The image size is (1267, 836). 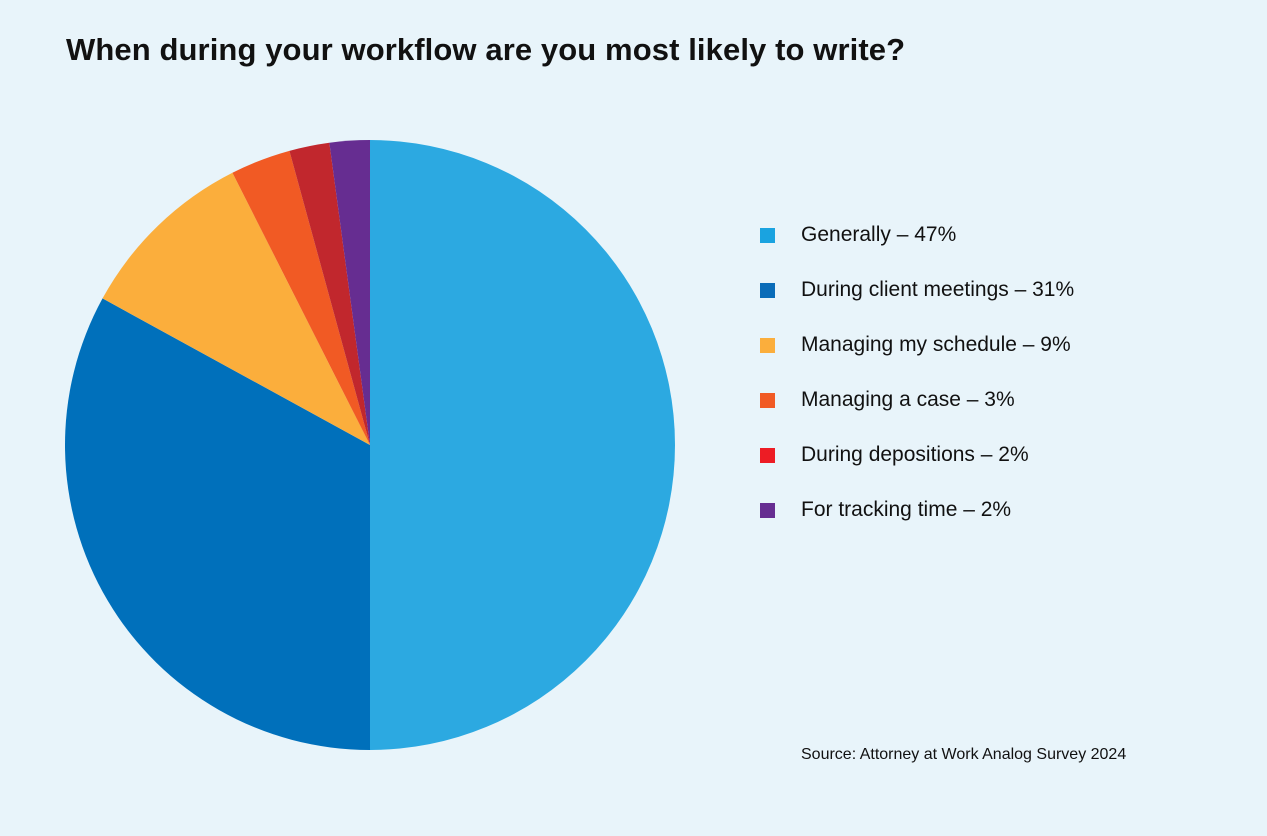 I want to click on legend-label: Generally – 47%, so click(x=879, y=234).